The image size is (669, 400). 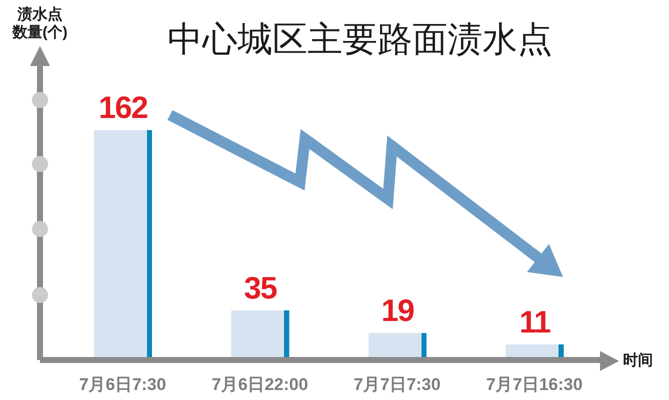 I want to click on x-tick-label: 7月6日7:30, so click(x=122, y=384).